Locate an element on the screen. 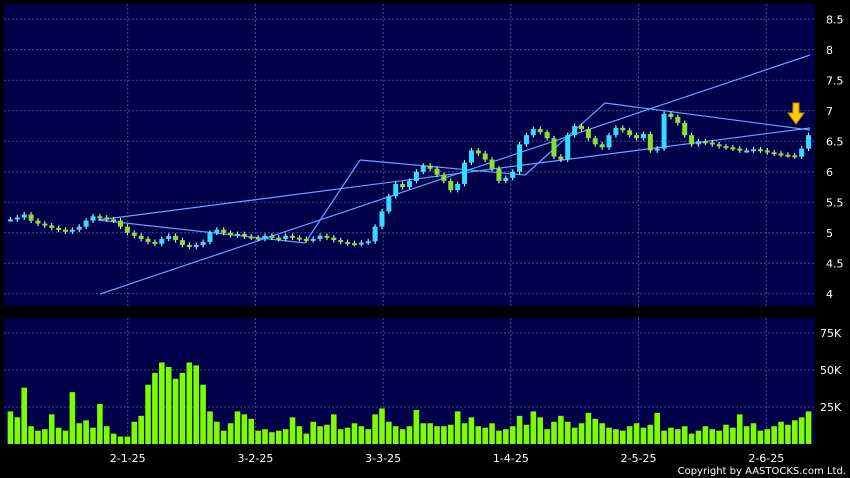 The height and width of the screenshot is (478, 850). date-tick-label: 3-3-25 is located at coordinates (383, 458).